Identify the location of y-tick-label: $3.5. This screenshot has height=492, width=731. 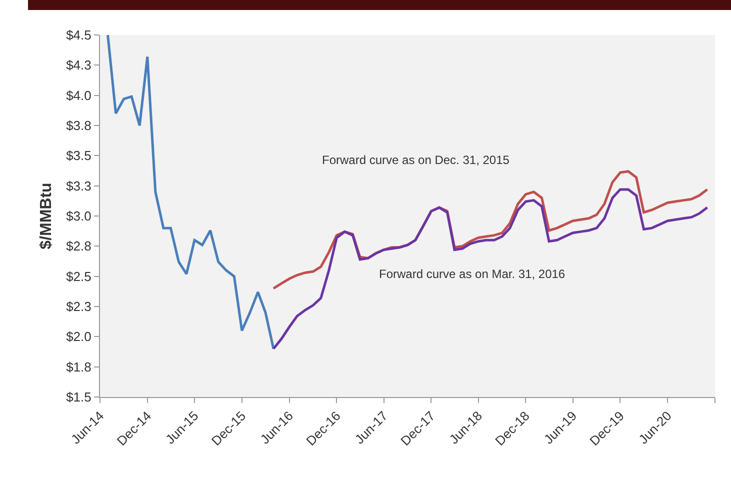
(79, 156).